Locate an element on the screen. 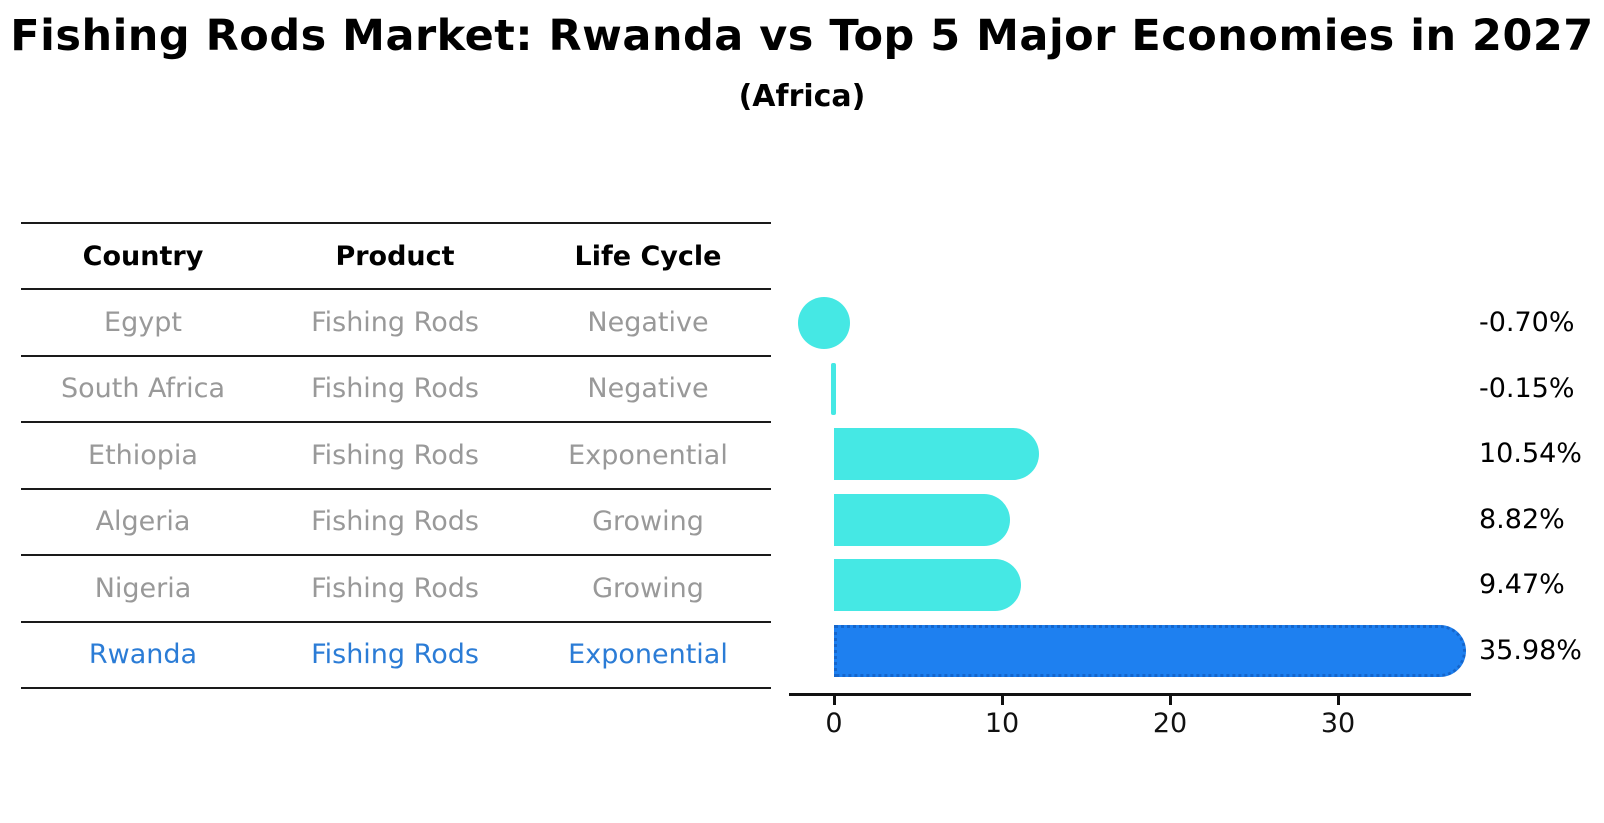 Image resolution: width=1604 pixels, height=823 pixels. table-row-south-africa: South Africa Fishing Rods Negative is located at coordinates (396, 390).